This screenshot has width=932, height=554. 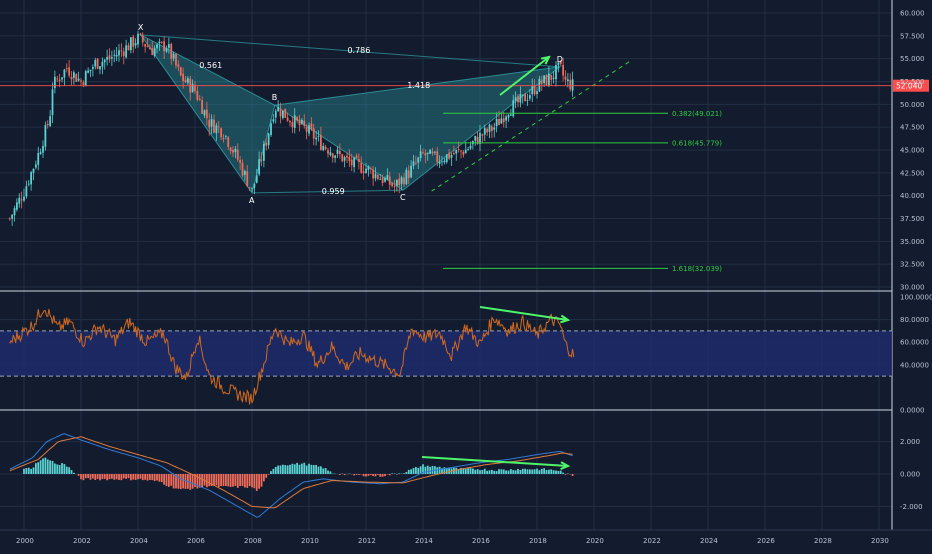 I want to click on harmonic-point-label: D, so click(x=560, y=59).